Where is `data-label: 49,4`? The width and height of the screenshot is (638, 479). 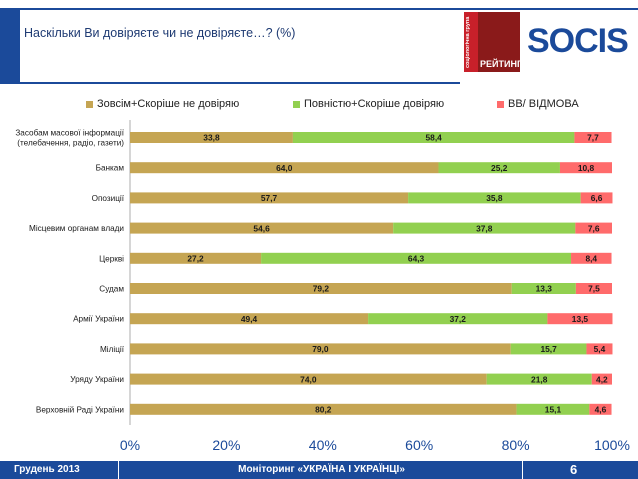 data-label: 49,4 is located at coordinates (249, 319).